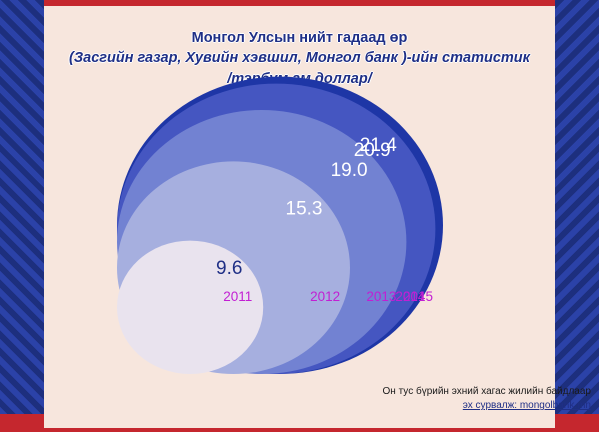 This screenshot has width=599, height=432. I want to click on year-label-2014: 2014, so click(410, 296).